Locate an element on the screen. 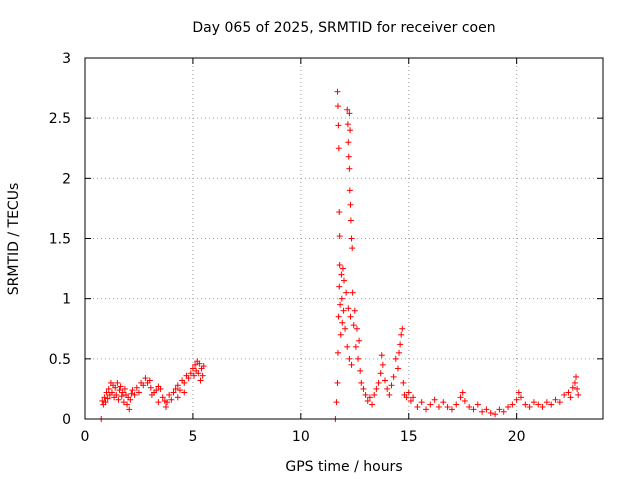  y-tick-label: 2 is located at coordinates (66, 179).